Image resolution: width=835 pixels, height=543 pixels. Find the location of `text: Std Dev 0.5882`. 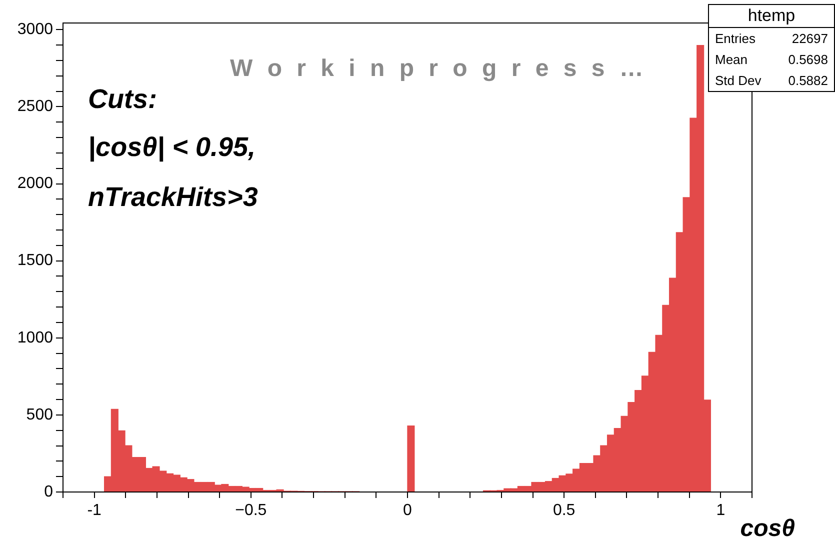

text: Std Dev 0.5882 is located at coordinates (771, 80).